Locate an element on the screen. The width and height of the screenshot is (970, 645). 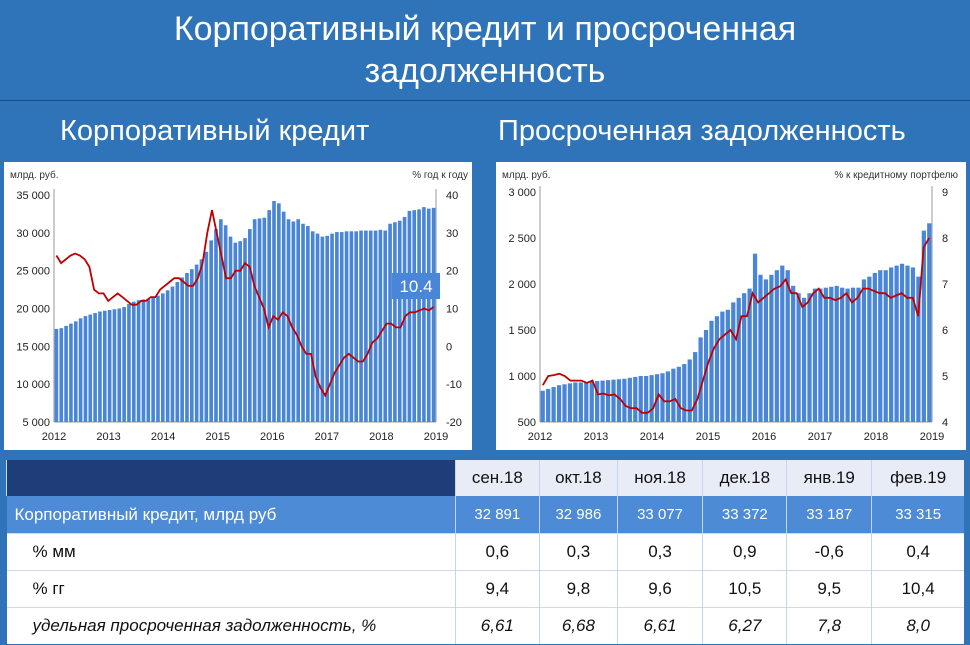
title-divider is located at coordinates (485, 100).